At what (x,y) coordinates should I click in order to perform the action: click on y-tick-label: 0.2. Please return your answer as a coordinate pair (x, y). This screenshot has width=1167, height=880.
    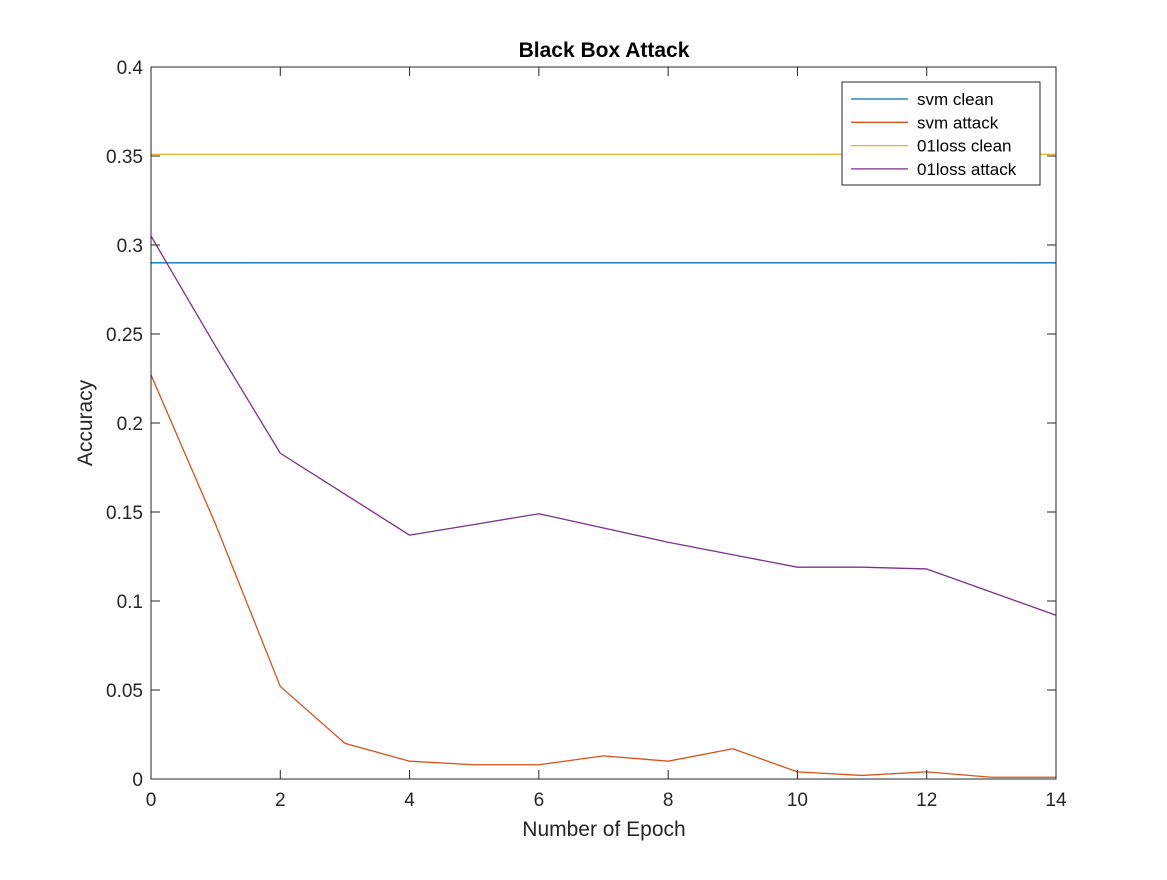
    Looking at the image, I should click on (130, 424).